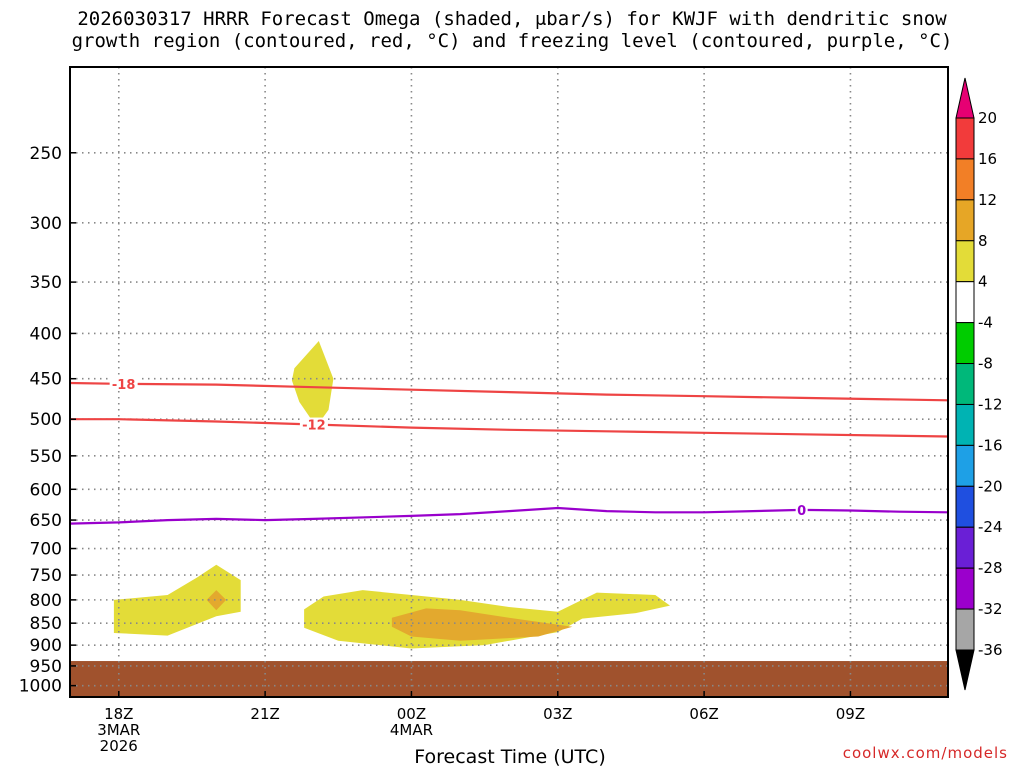 The image size is (1024, 768). Describe the element at coordinates (965, 98) in the screenshot. I see `colorbar-top-arrow` at that location.